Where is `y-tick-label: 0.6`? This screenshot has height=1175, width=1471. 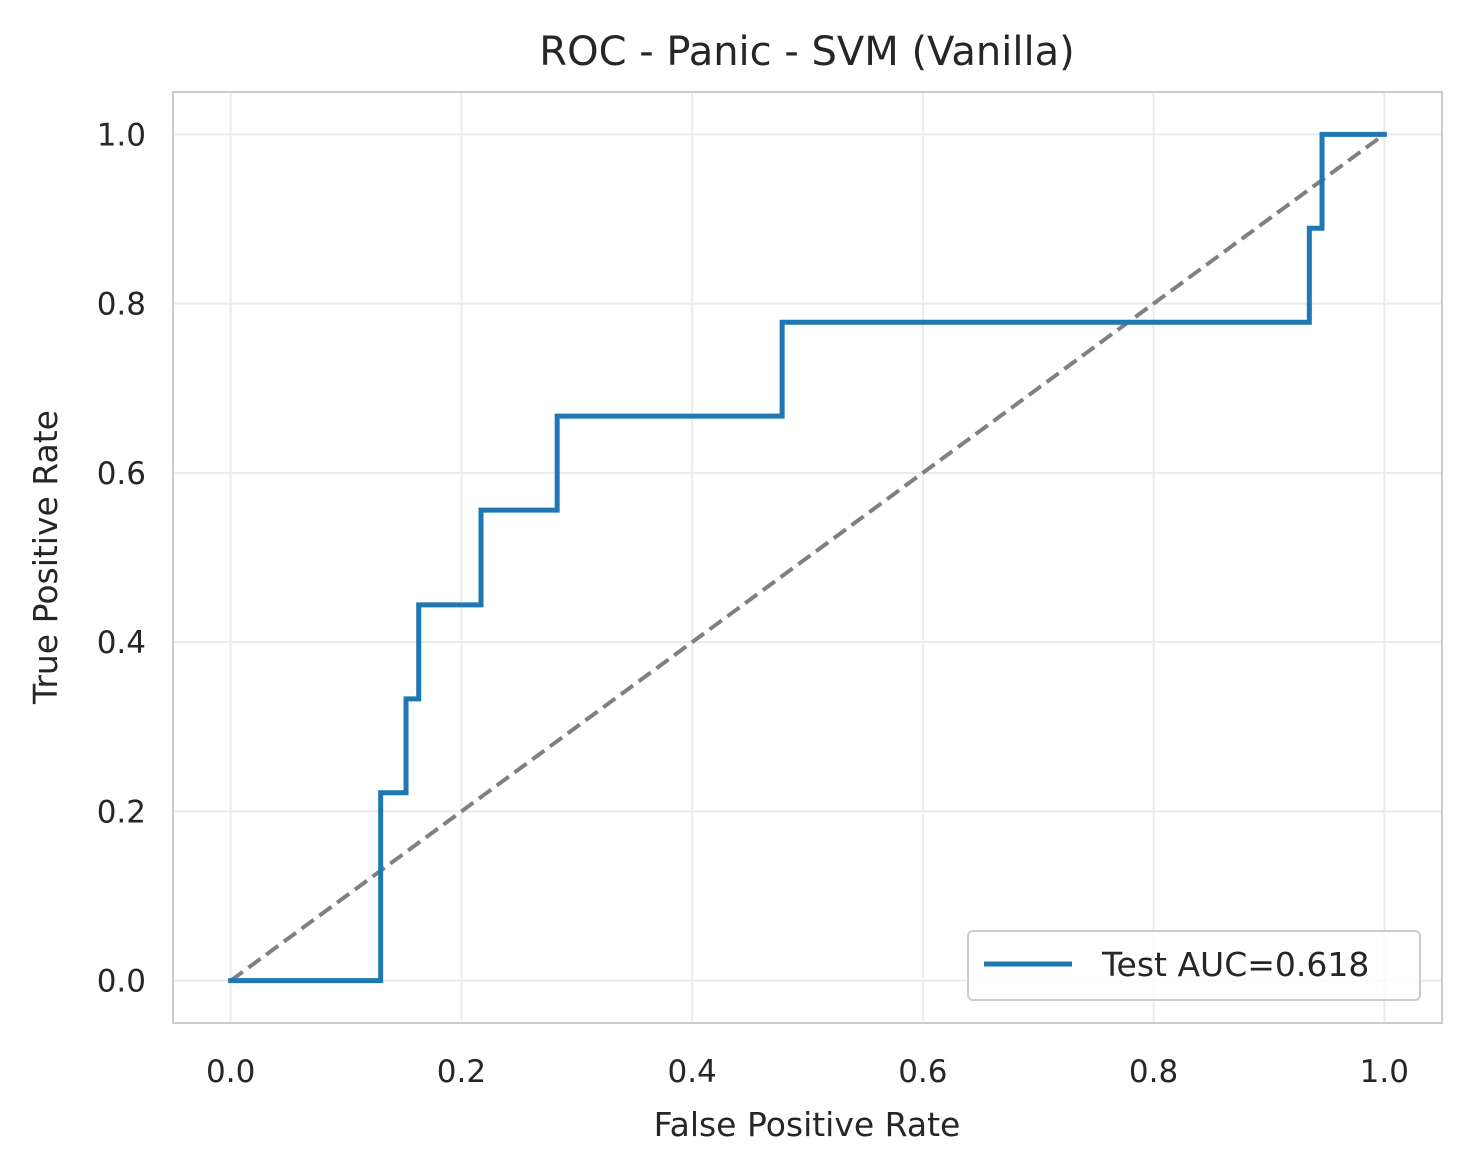 y-tick-label: 0.6 is located at coordinates (121, 474).